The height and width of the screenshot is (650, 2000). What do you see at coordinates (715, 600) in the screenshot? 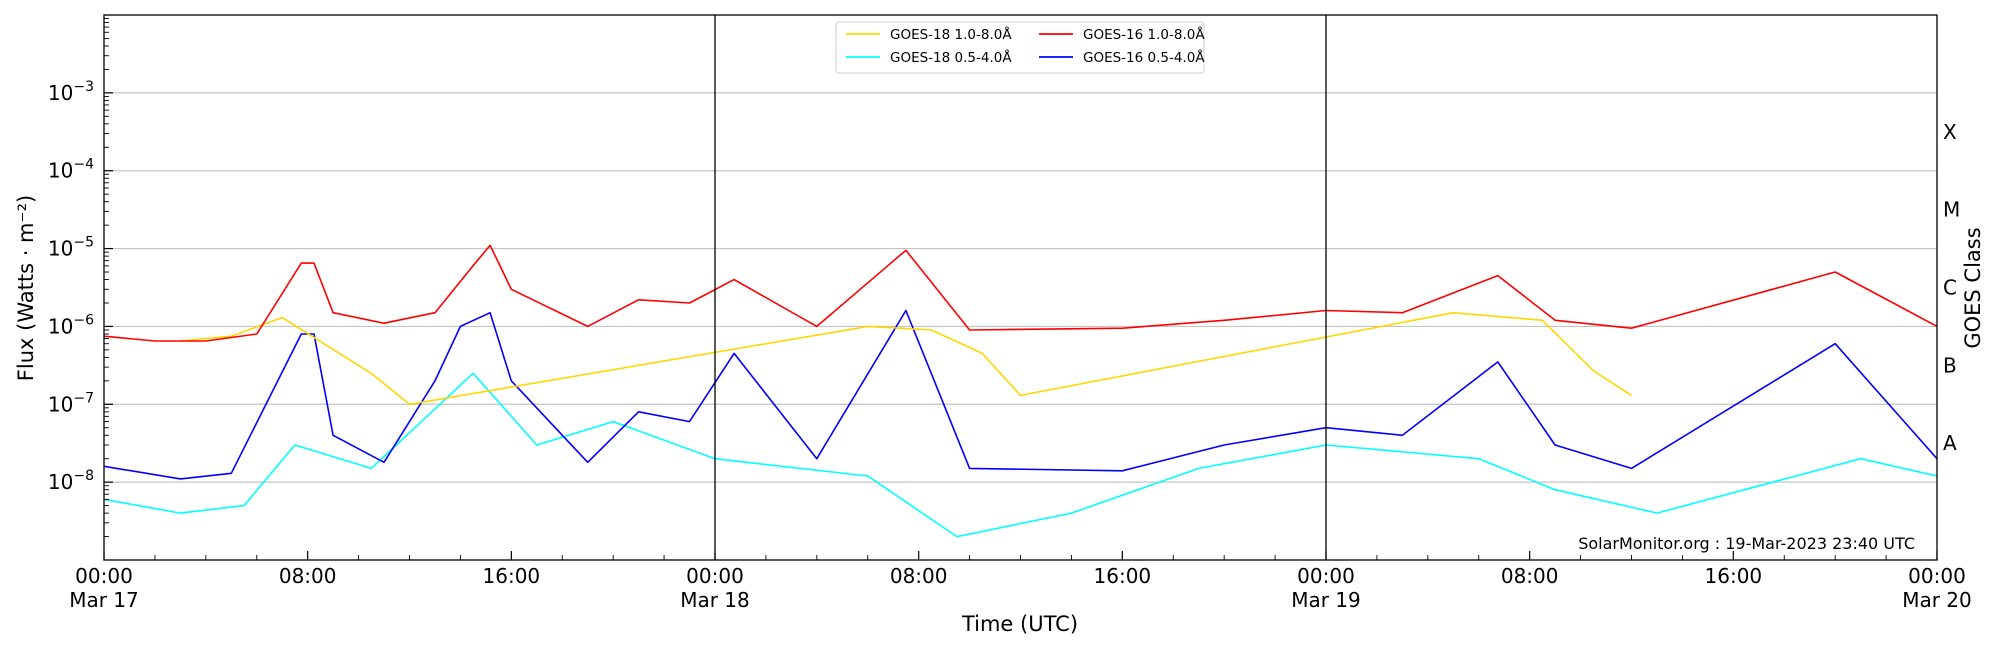
I see `x-tick-date: Mar 18` at bounding box center [715, 600].